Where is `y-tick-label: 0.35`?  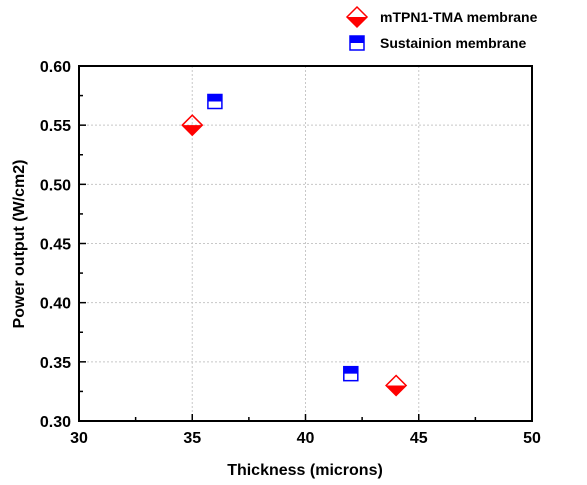
y-tick-label: 0.35 is located at coordinates (55, 363).